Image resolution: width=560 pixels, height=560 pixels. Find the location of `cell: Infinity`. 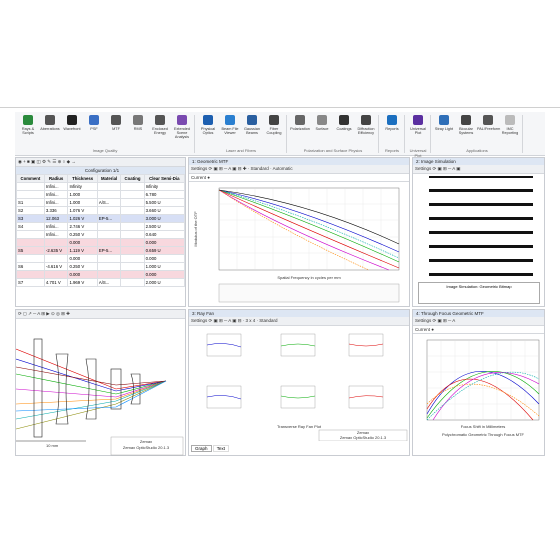

cell: Infinity is located at coordinates (164, 186).